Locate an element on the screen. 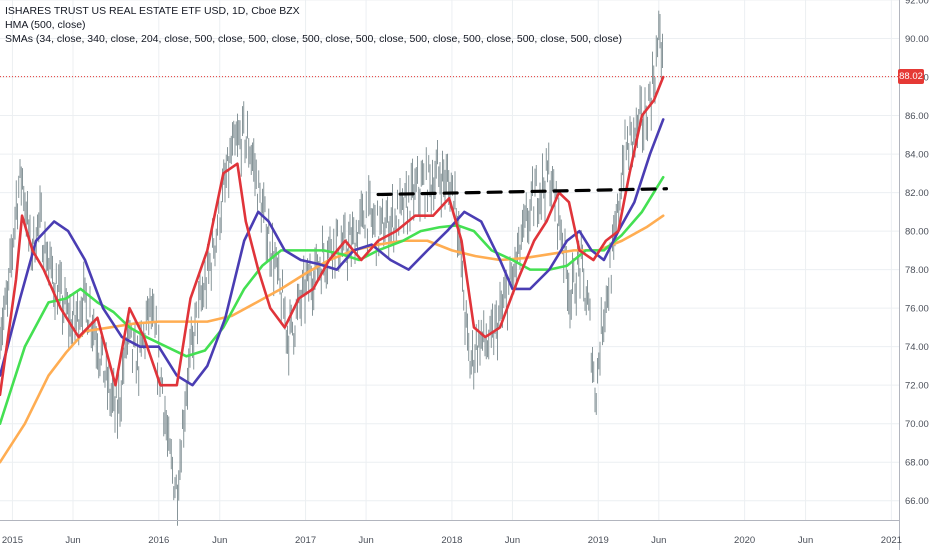 This screenshot has width=932, height=550. y-tick-label: 76.00 is located at coordinates (917, 309).